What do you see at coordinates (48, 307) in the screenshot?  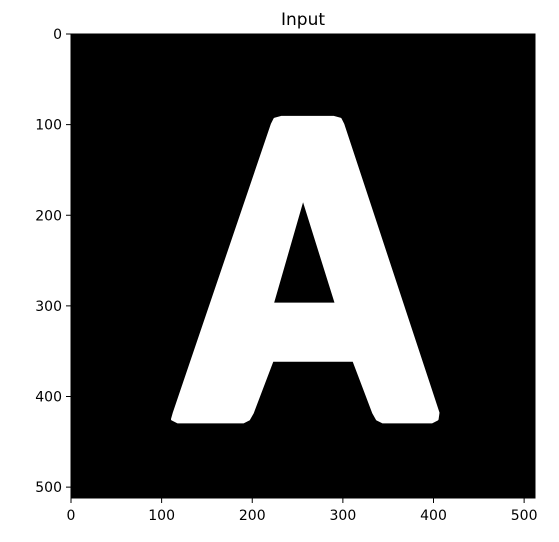 I see `y-tick-label: 300` at bounding box center [48, 307].